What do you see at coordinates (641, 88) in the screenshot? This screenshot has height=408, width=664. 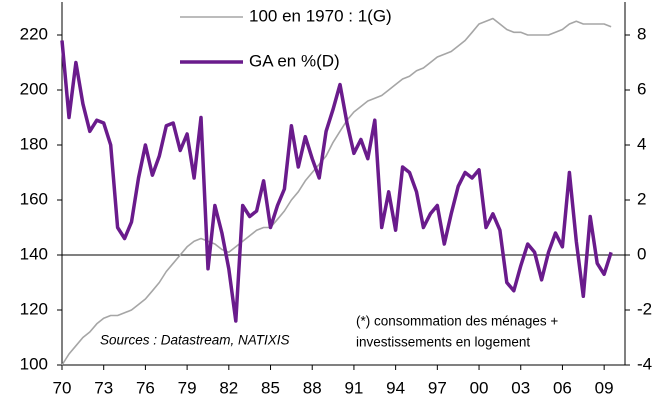 I see `y2-tick-label: 6` at bounding box center [641, 88].